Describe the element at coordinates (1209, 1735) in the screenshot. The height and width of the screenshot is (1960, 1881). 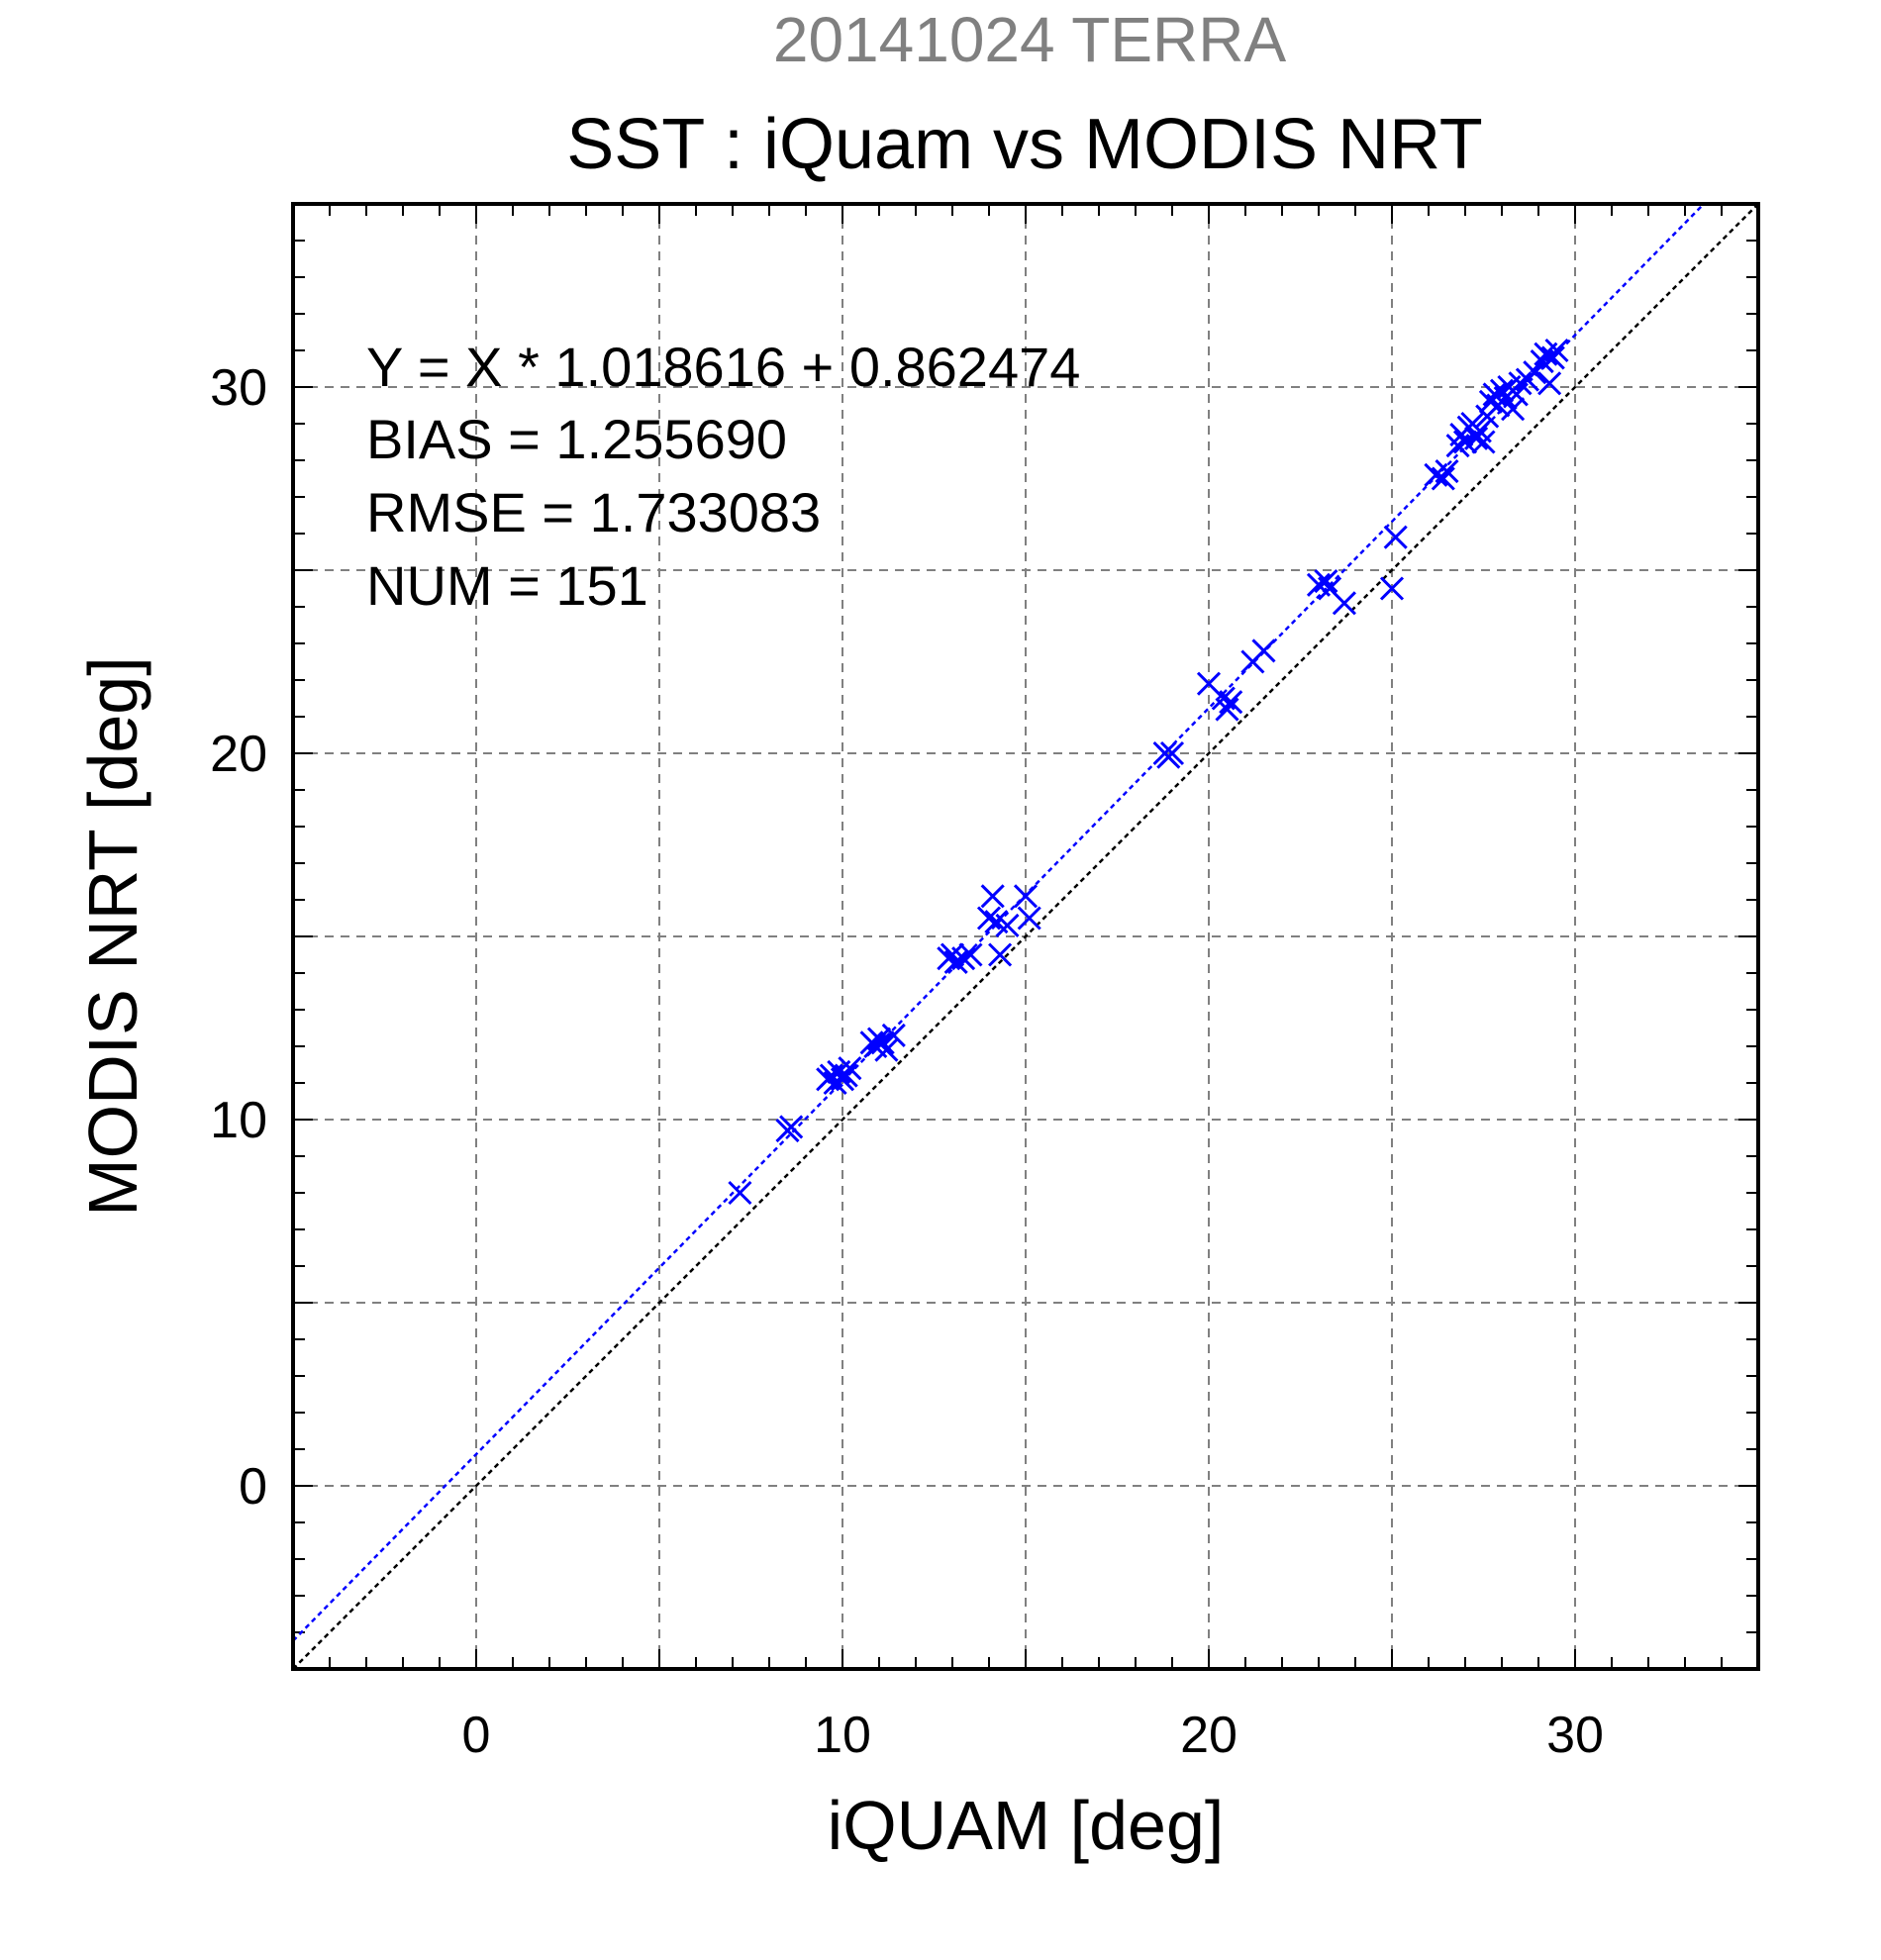
I see `x-tick-label: 20` at that location.